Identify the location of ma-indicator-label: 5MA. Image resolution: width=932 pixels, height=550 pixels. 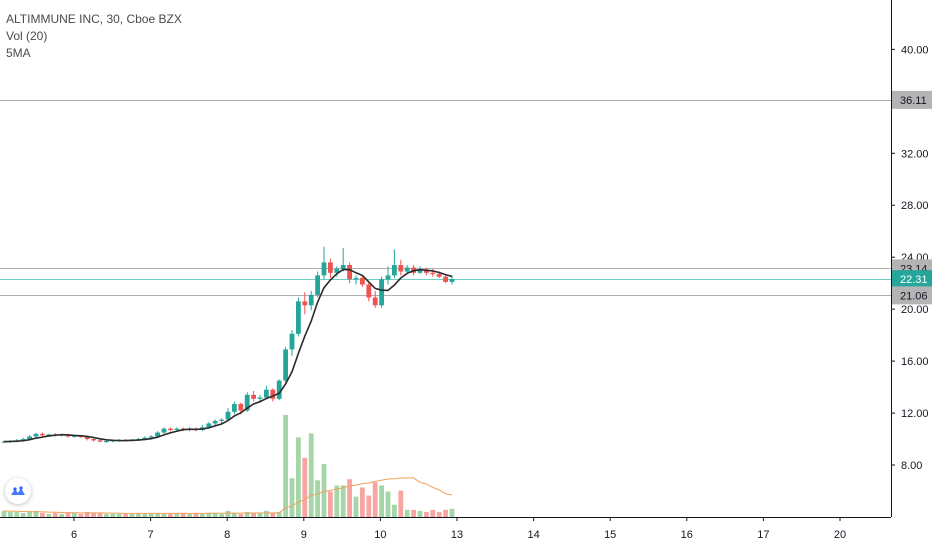
(18, 53).